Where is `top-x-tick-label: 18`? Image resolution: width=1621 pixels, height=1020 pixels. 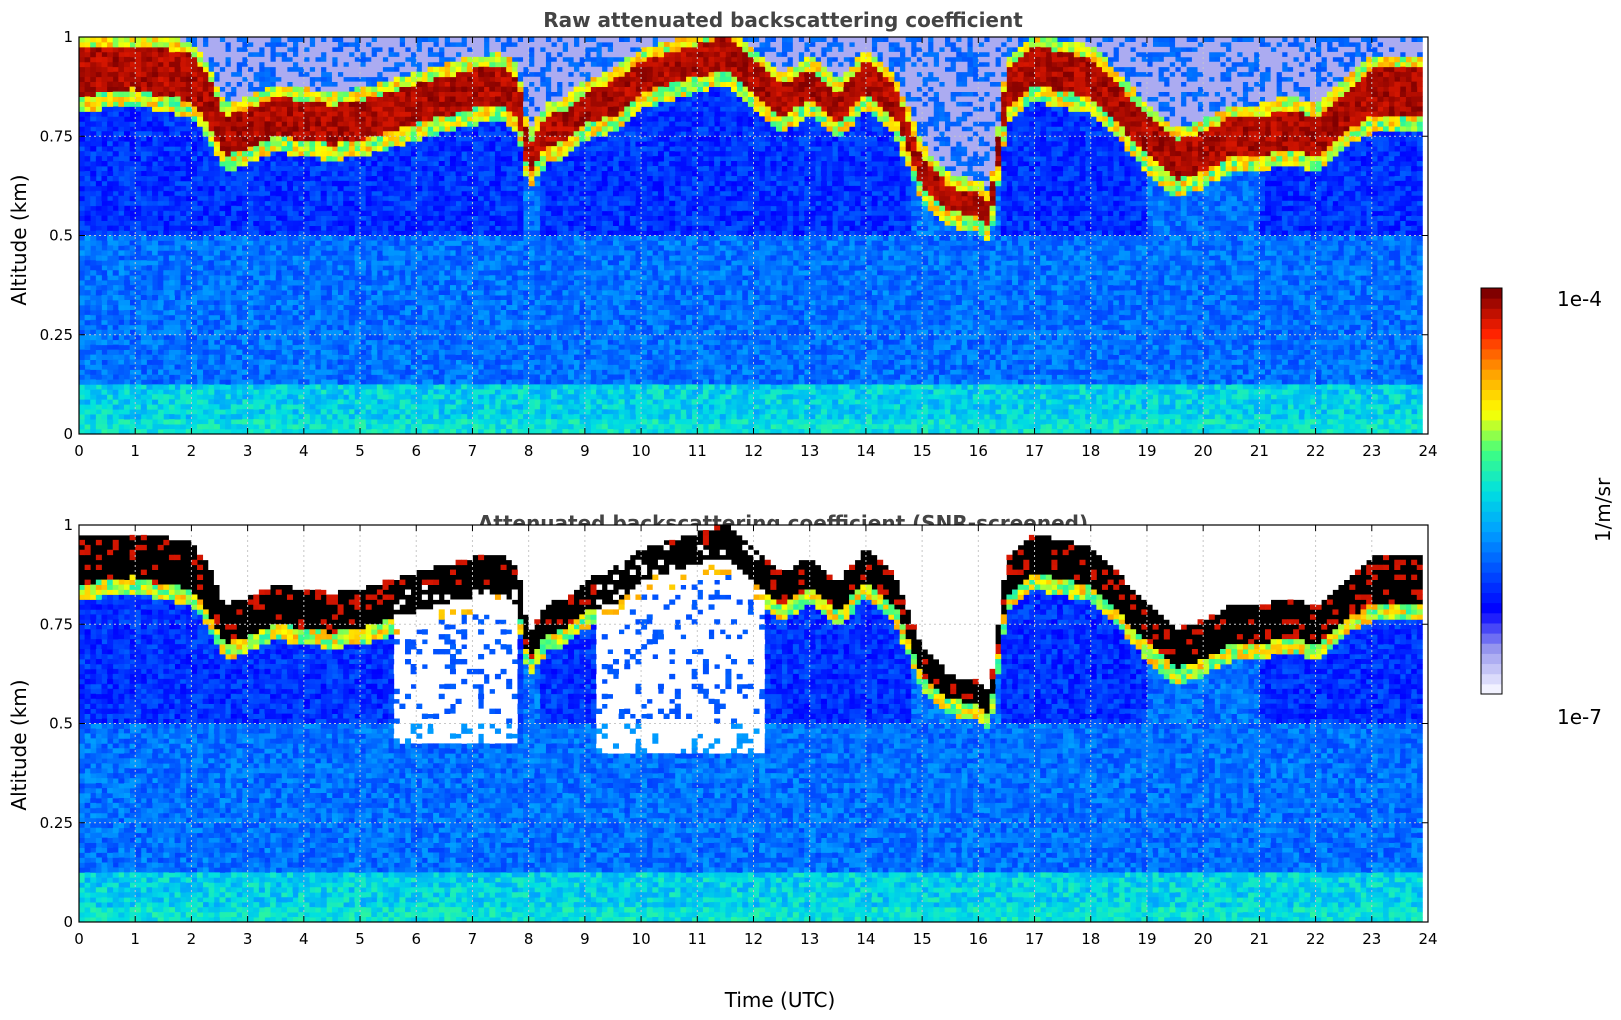
top-x-tick-label: 18 is located at coordinates (1090, 451).